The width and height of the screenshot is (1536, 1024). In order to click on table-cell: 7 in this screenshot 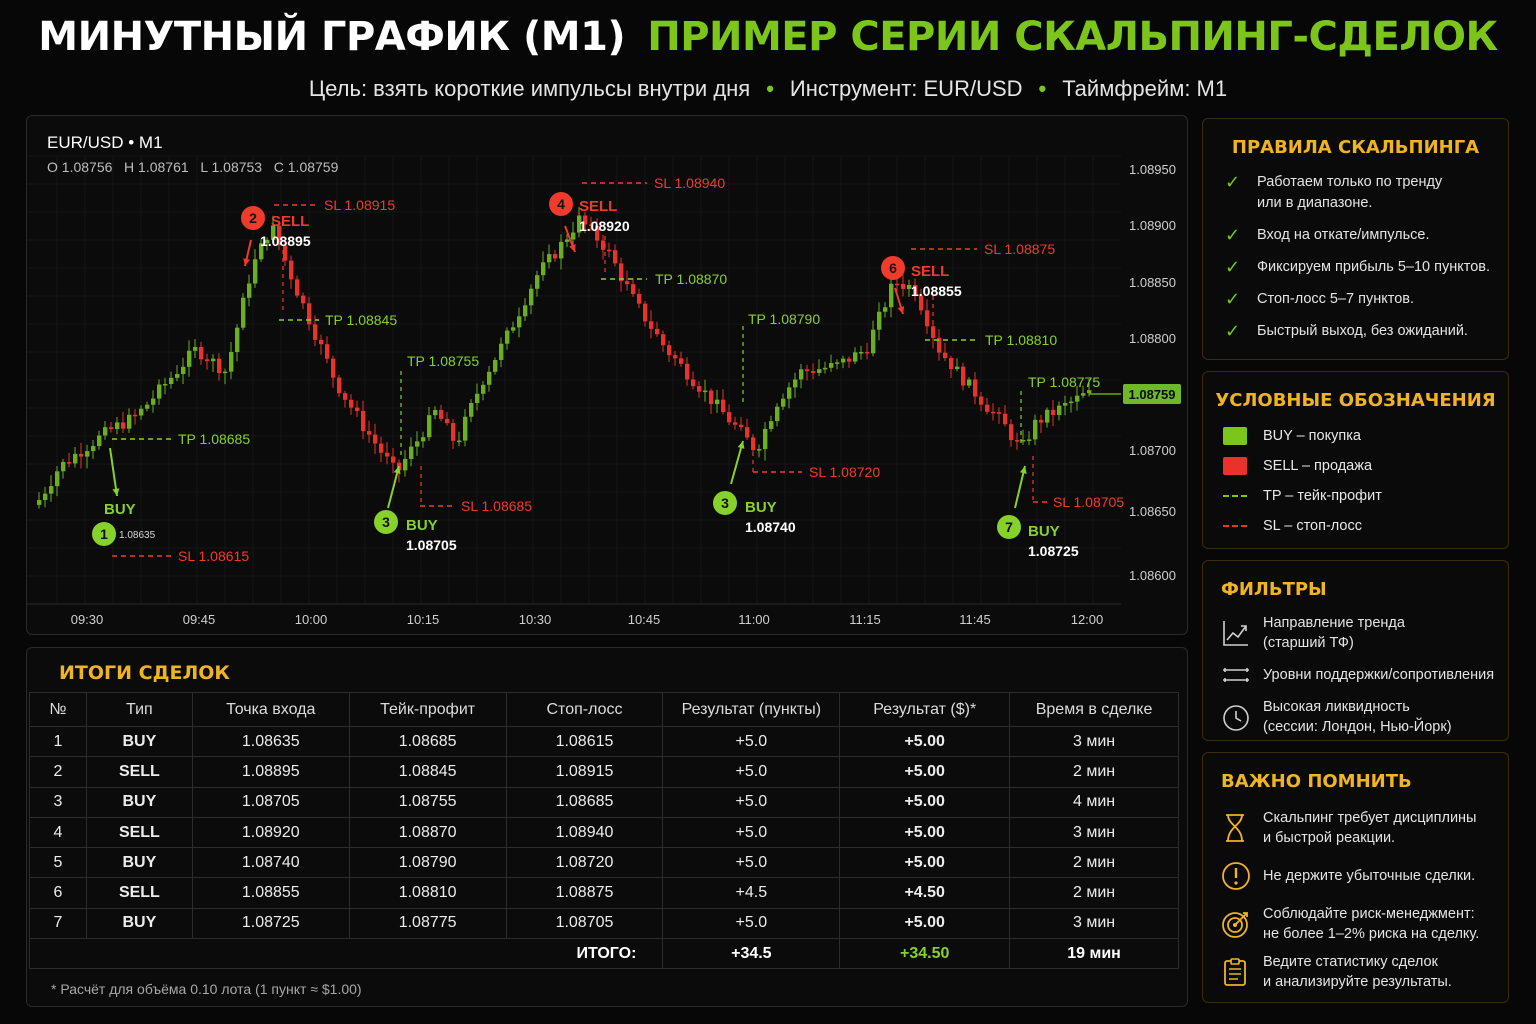, I will do `click(58, 923)`.